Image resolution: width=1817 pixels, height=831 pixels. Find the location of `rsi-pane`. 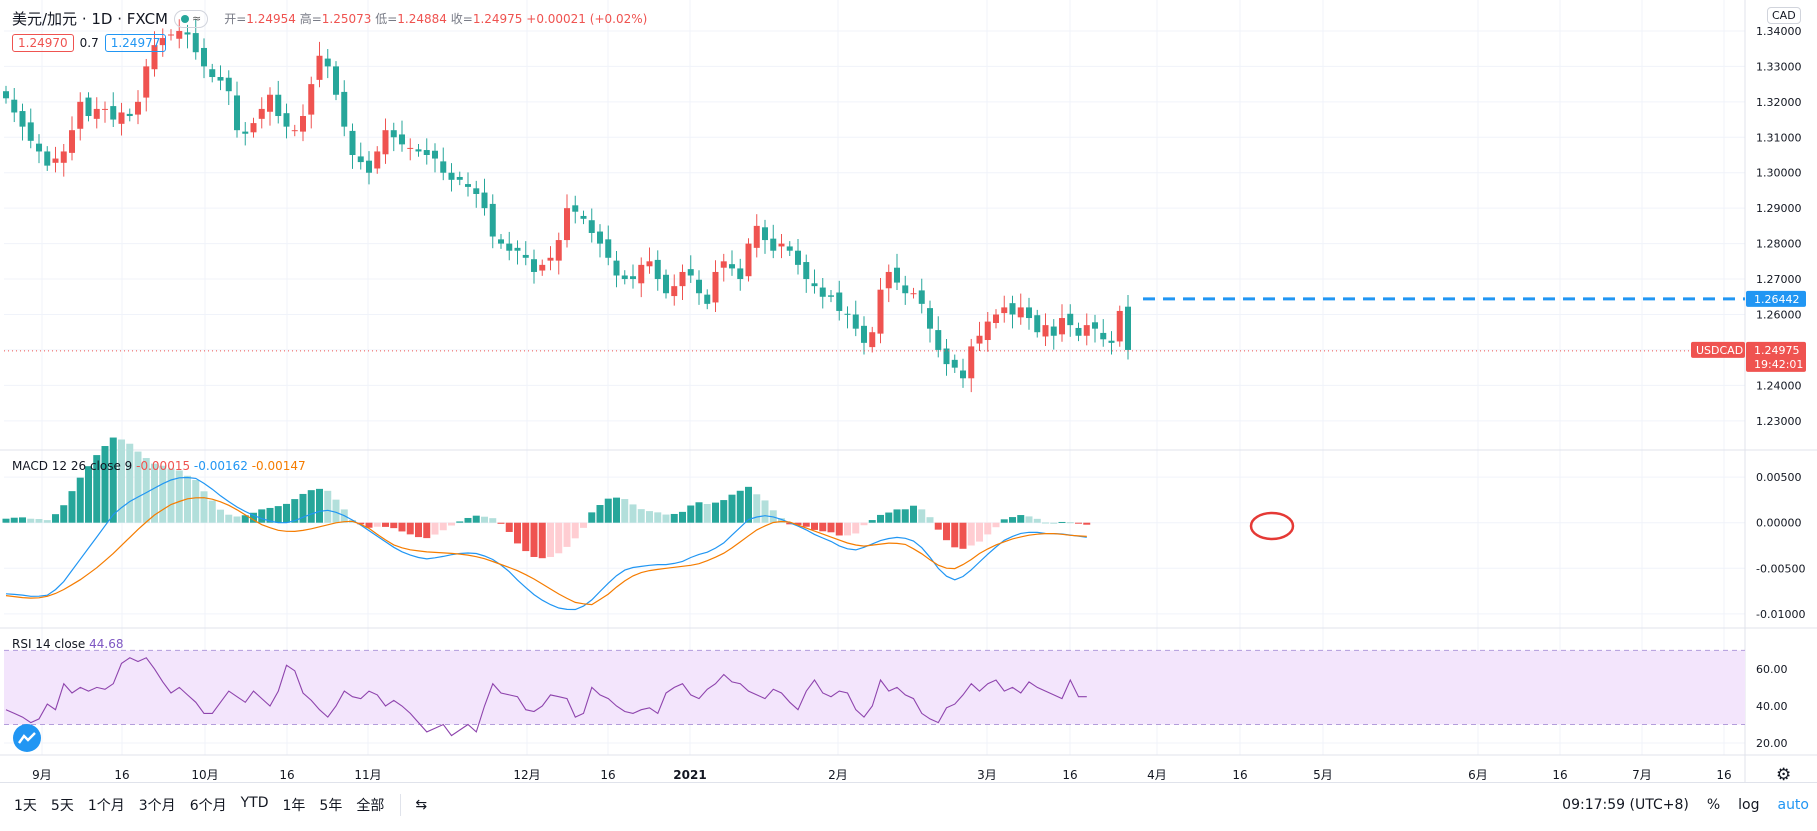

rsi-pane is located at coordinates (874, 693).